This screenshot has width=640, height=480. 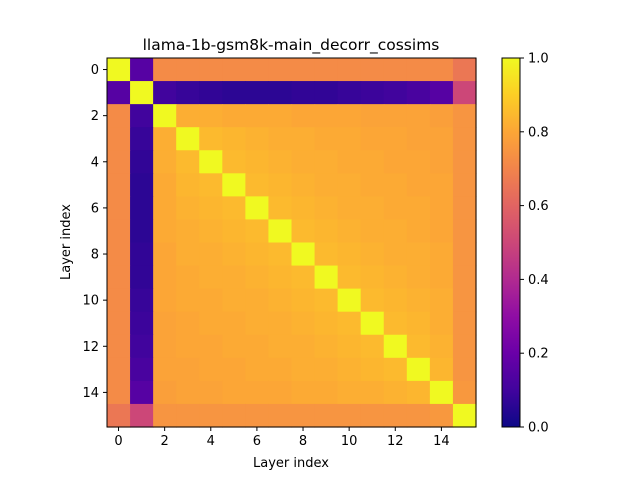 What do you see at coordinates (95, 70) in the screenshot?
I see `y-tick-label: 0` at bounding box center [95, 70].